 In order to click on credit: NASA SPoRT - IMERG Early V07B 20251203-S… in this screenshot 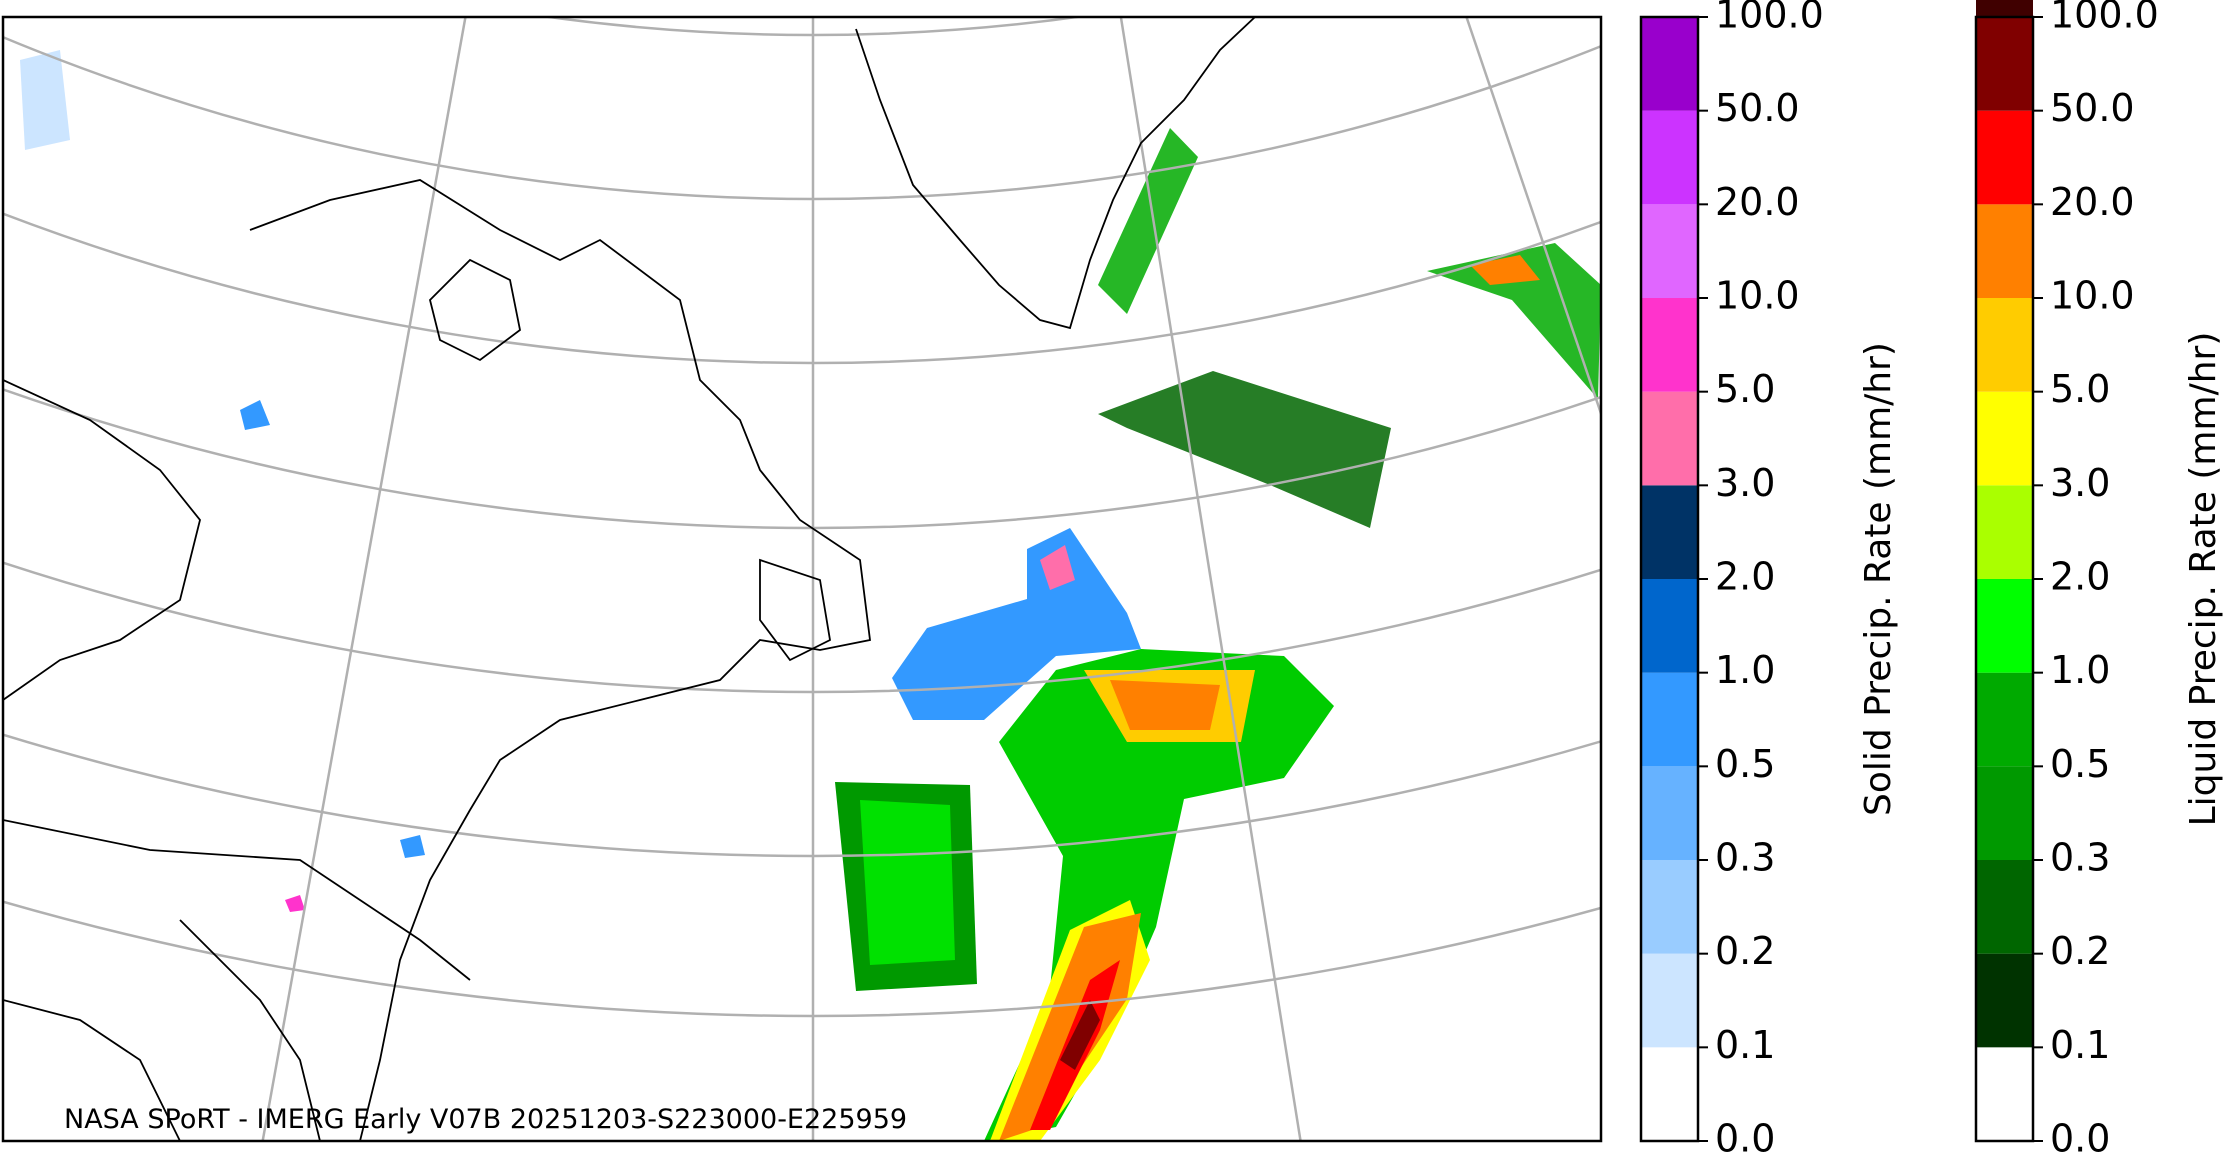, I will do `click(485, 1119)`.